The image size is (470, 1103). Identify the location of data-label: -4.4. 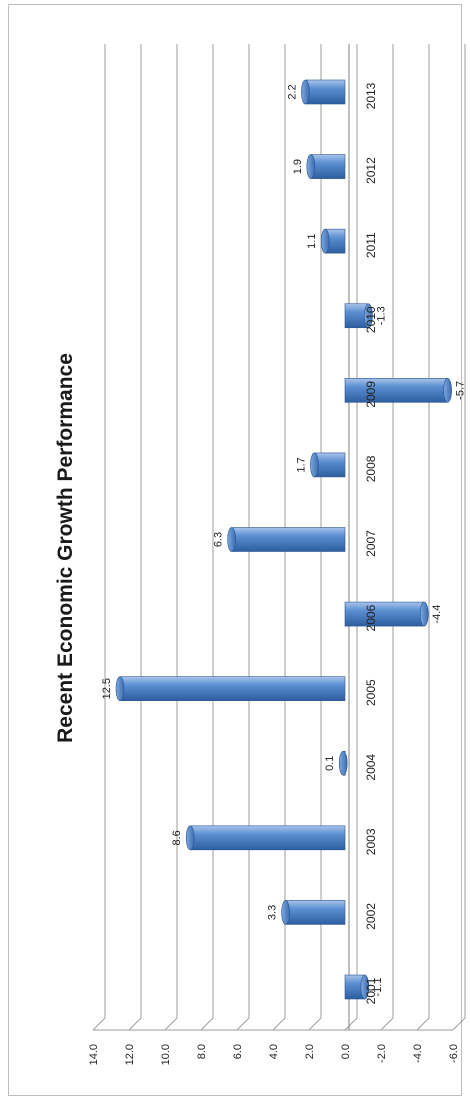
(437, 614).